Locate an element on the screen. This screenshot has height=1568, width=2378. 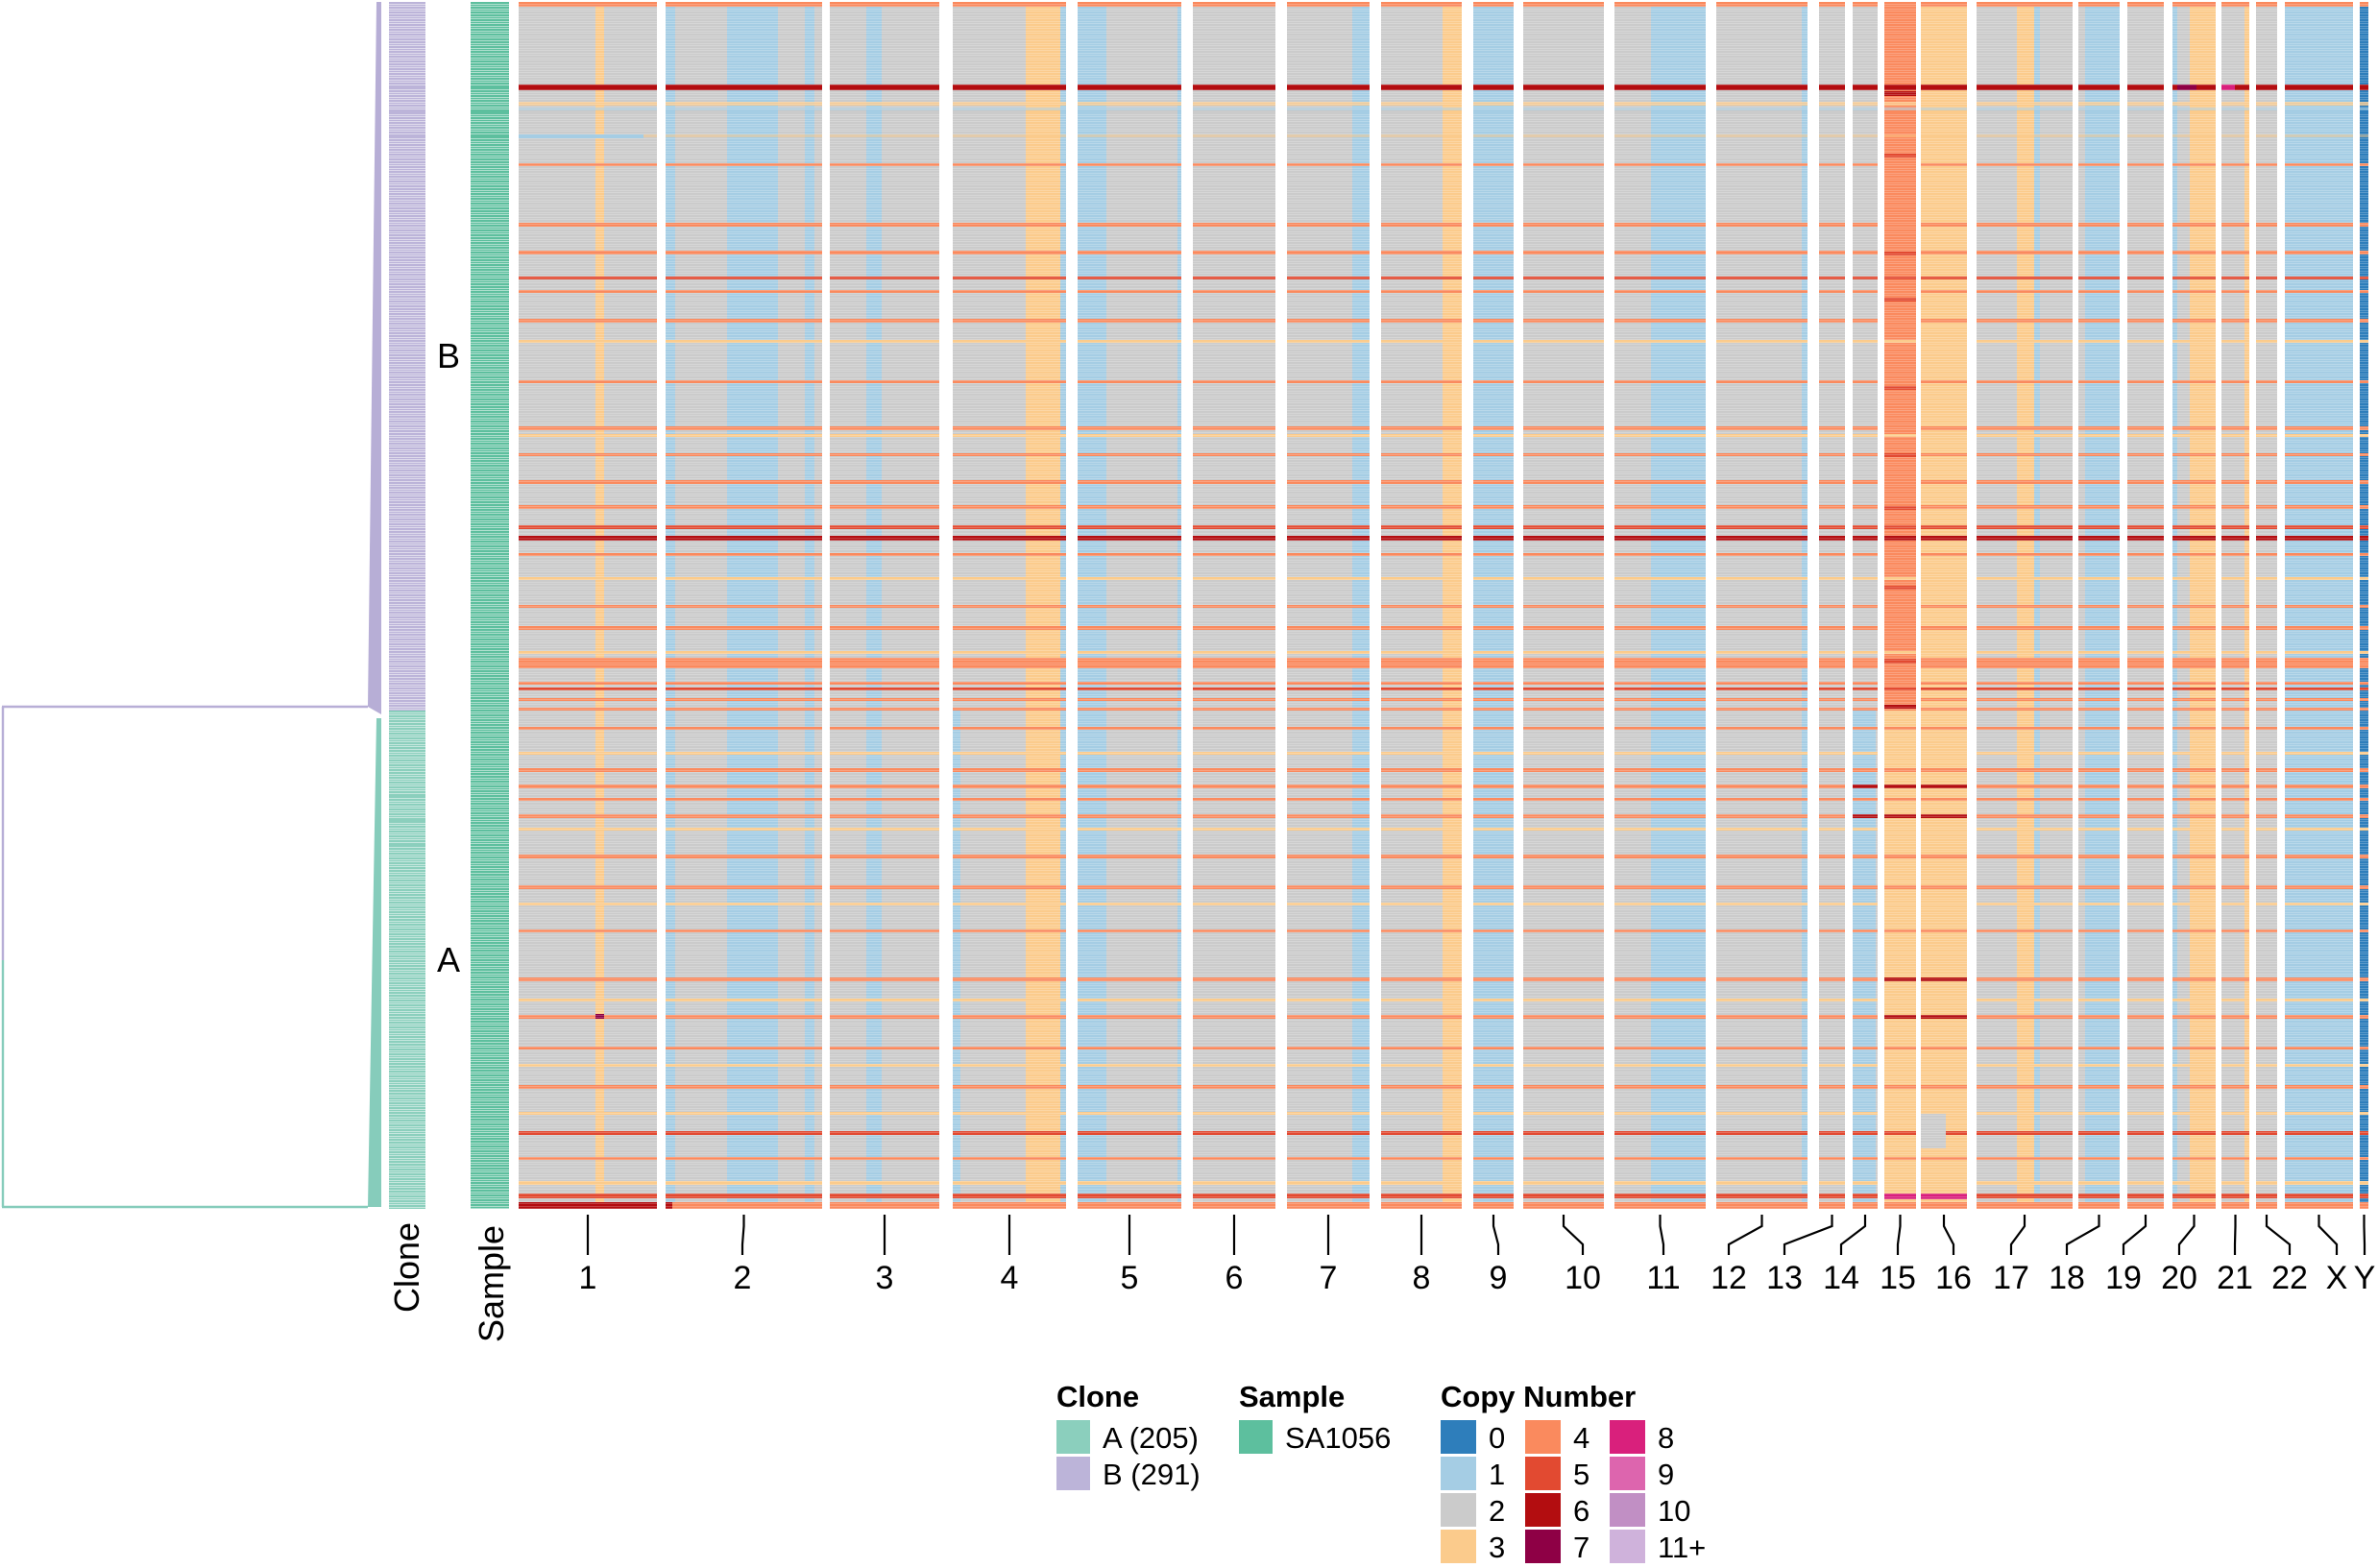
heatmap-column-chr22-cloneB-cn2 is located at coordinates (2266, 356).